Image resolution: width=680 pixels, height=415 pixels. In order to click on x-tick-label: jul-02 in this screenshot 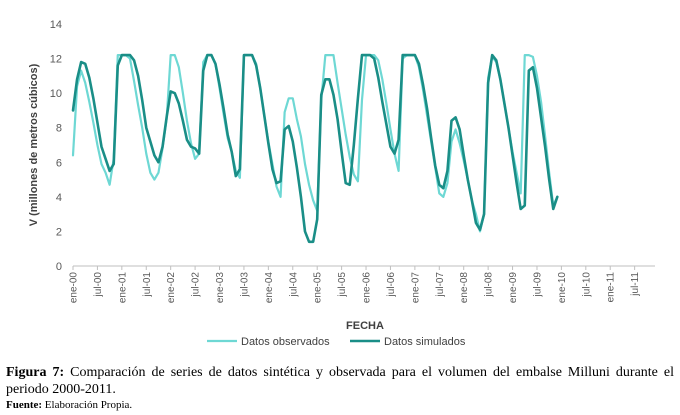, I will do `click(196, 285)`.